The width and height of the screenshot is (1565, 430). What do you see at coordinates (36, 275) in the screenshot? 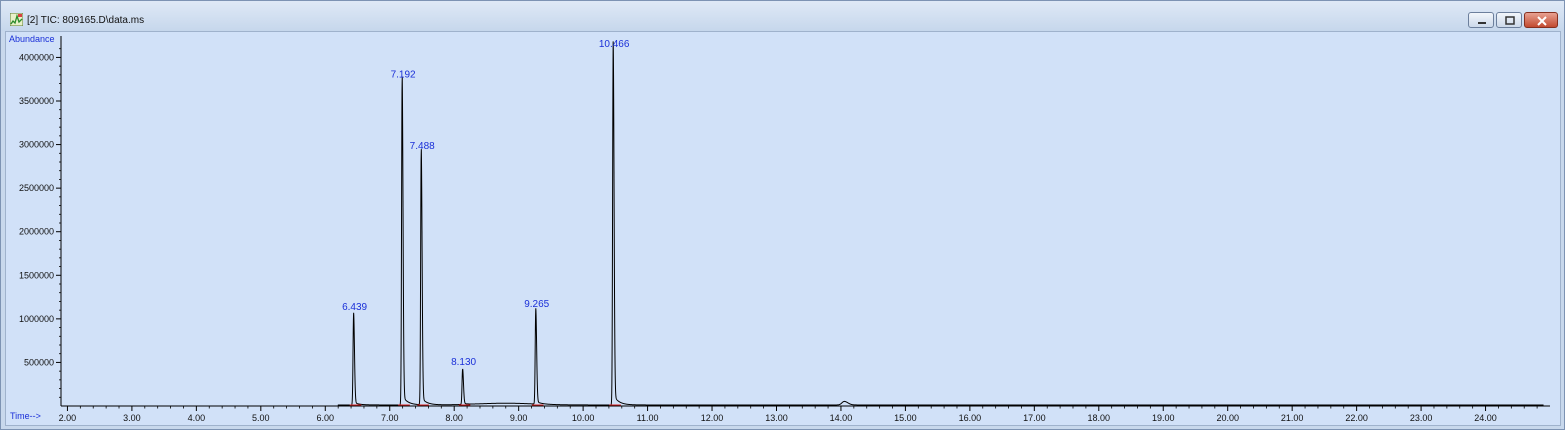
I see `y-tick-label: 1500000` at bounding box center [36, 275].